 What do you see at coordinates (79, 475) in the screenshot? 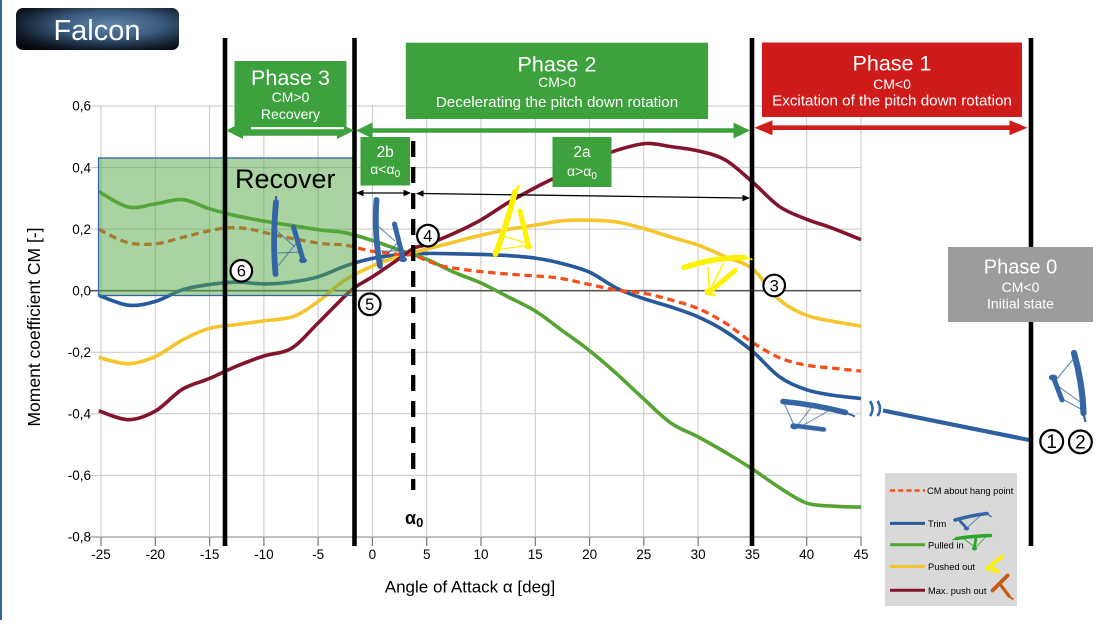
I see `svg-text: -0,6` at bounding box center [79, 475].